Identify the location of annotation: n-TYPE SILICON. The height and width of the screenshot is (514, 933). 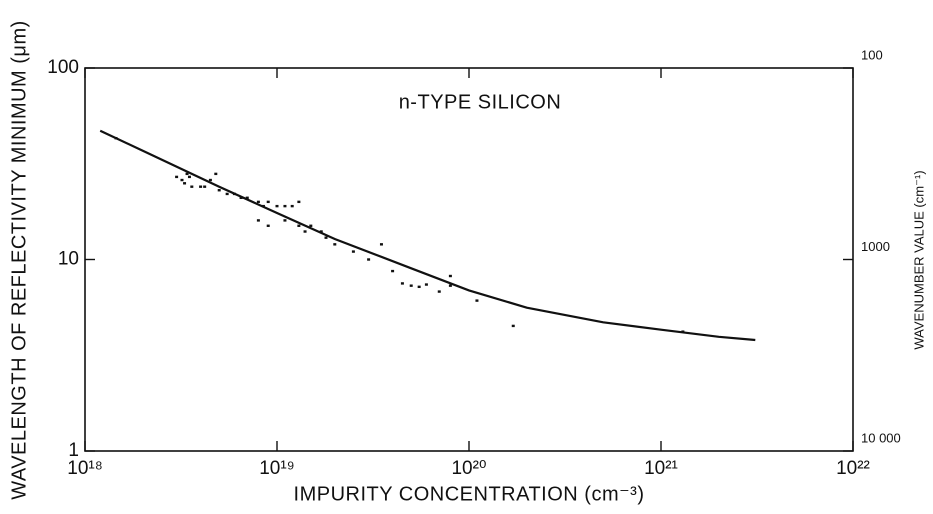
(480, 102).